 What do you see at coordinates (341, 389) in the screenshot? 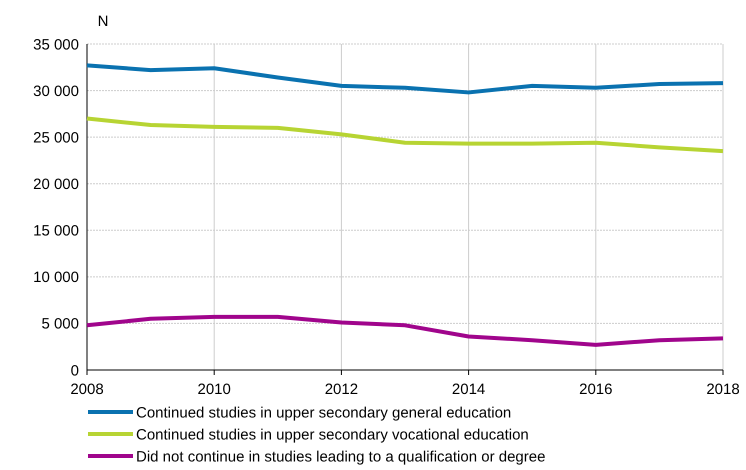
I see `x-tick-label: 2012` at bounding box center [341, 389].